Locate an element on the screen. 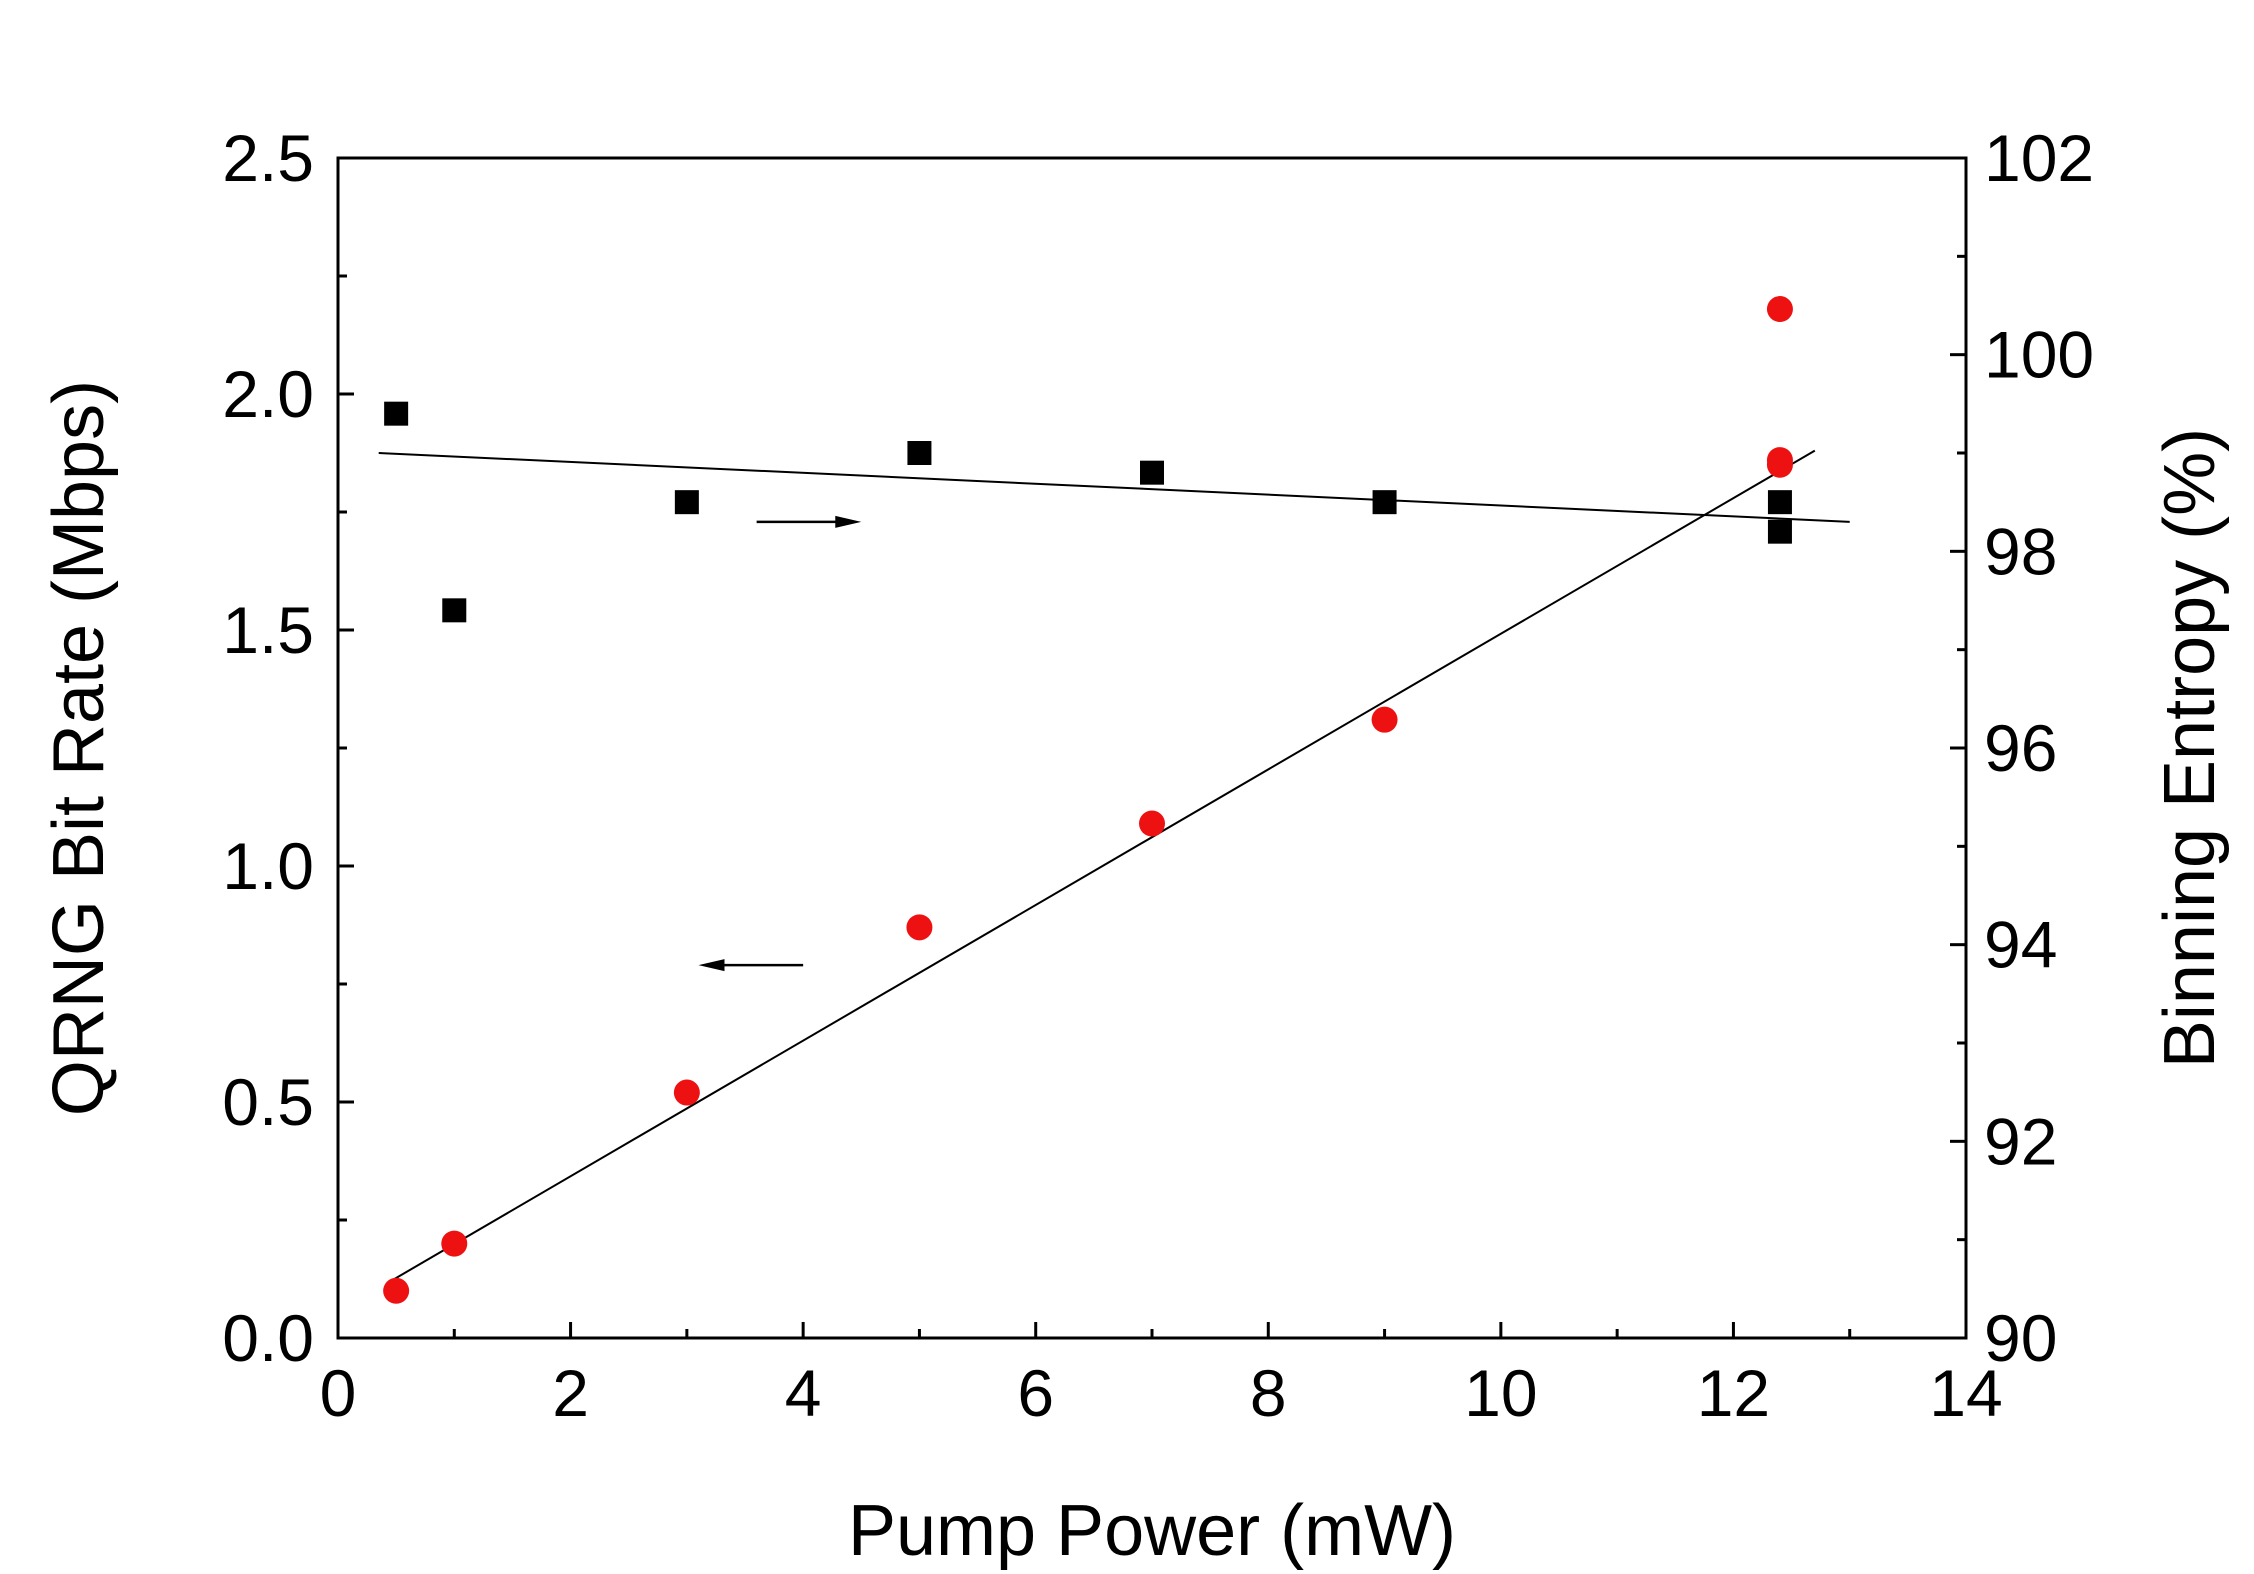 This screenshot has height=1574, width=2254. y-axis-left: 0.0 0.5 1.0 1.5 2.0 2.5 is located at coordinates (288, 748).